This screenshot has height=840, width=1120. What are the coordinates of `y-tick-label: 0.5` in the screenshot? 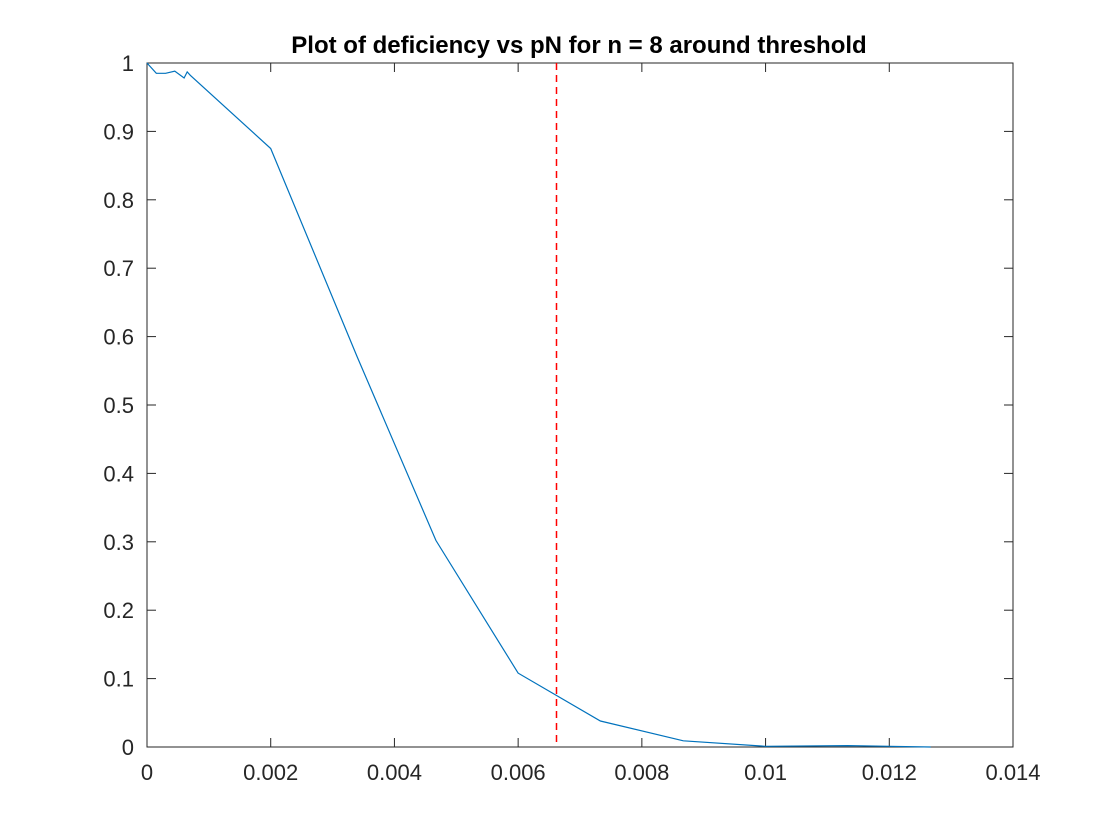 It's located at (118, 405).